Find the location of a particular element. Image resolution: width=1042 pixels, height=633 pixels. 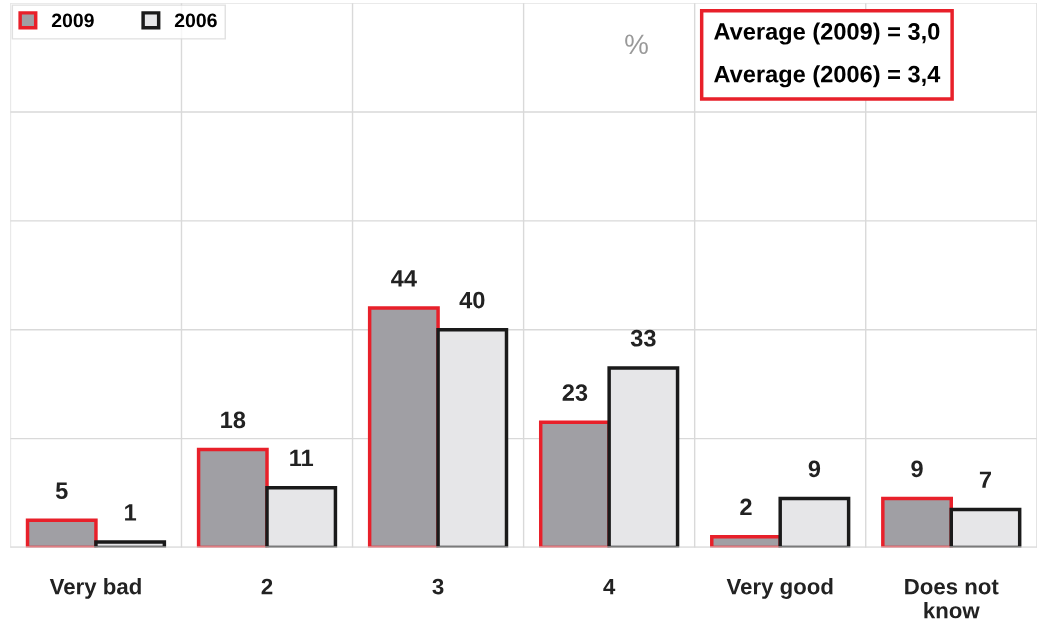

annotation: Average (2006) = 3,4 is located at coordinates (827, 76).